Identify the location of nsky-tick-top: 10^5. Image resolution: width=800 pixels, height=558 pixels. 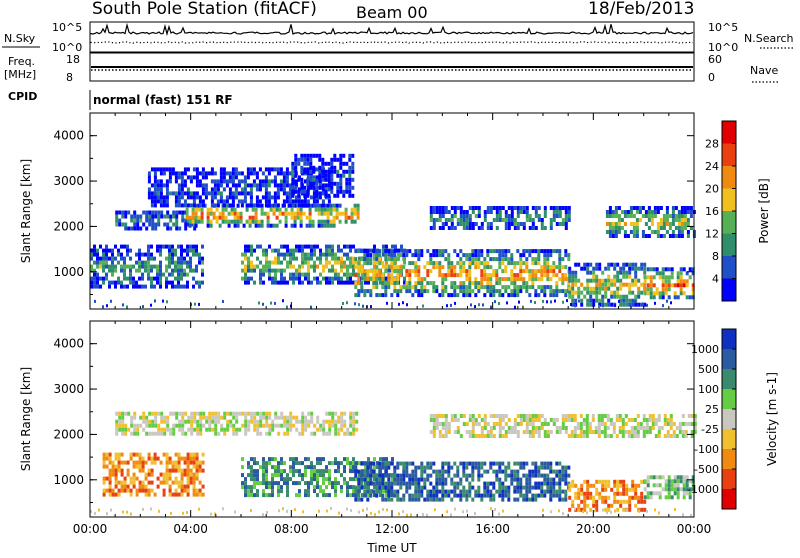
(67, 27).